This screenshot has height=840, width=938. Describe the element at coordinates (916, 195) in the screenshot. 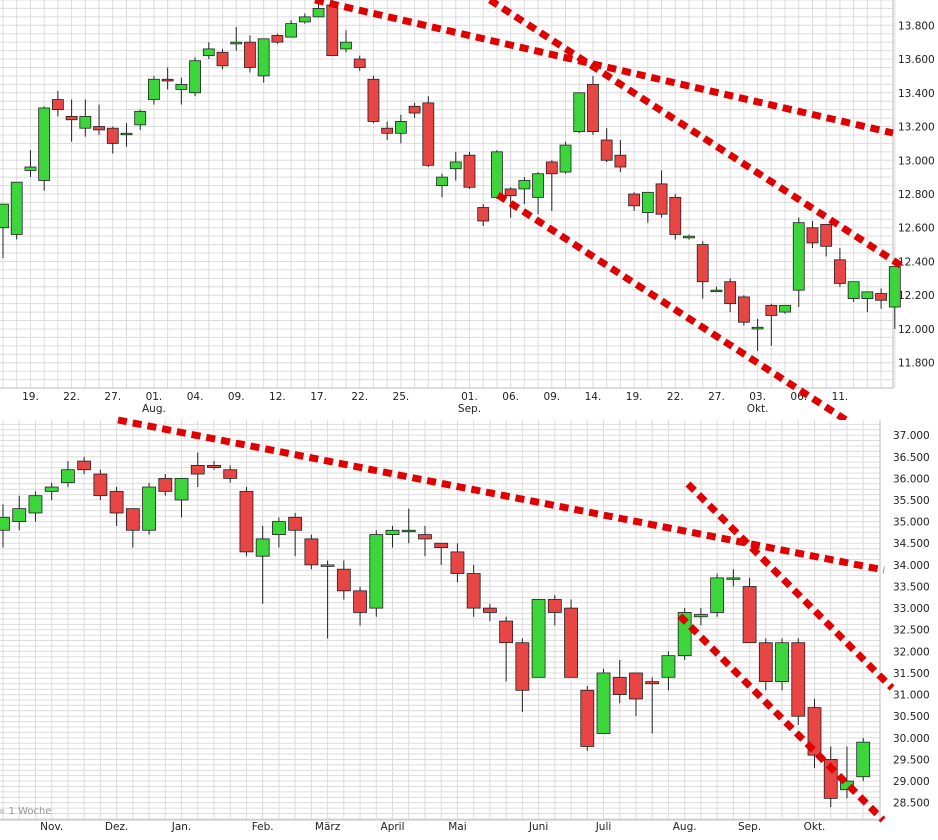

I see `y-tick-label: 12.800` at that location.